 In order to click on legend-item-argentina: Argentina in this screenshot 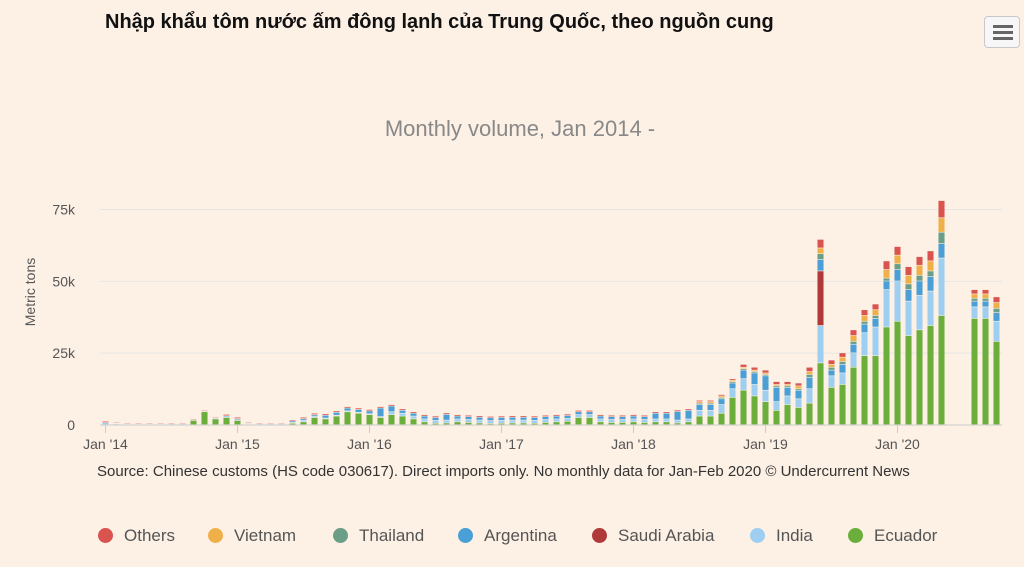, I will do `click(507, 538)`.